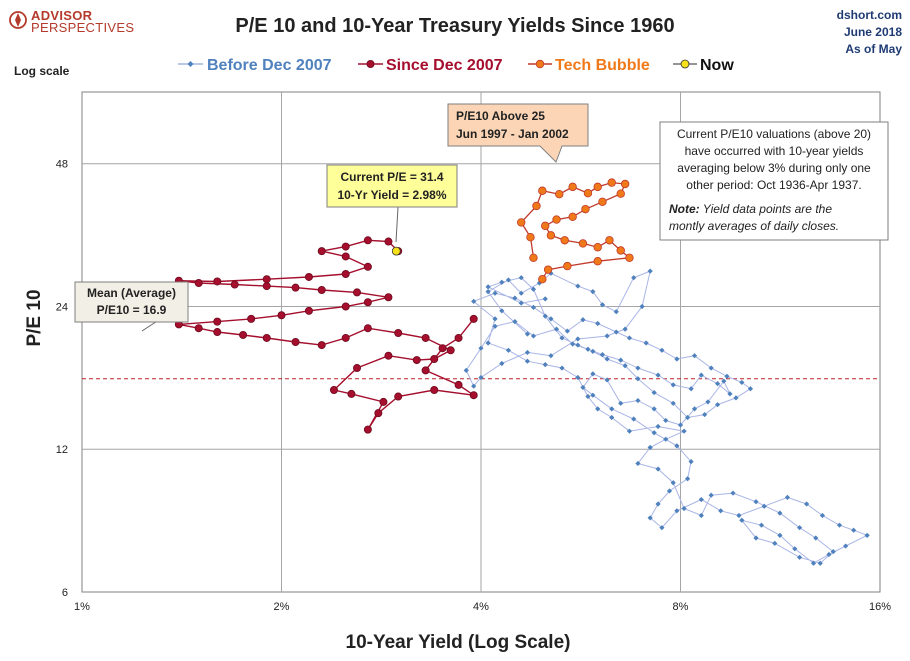  Describe the element at coordinates (42, 71) in the screenshot. I see `y-scale-note: Log scale` at that location.